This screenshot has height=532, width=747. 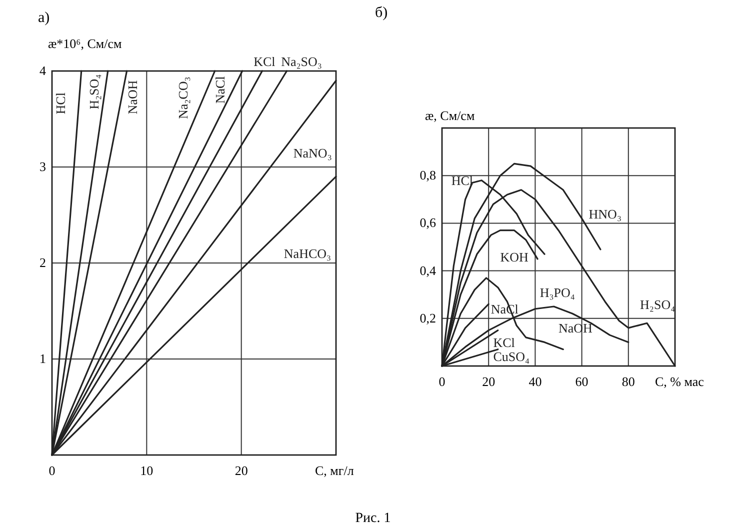 I want to click on series-label: NaNO₃, so click(x=312, y=152).